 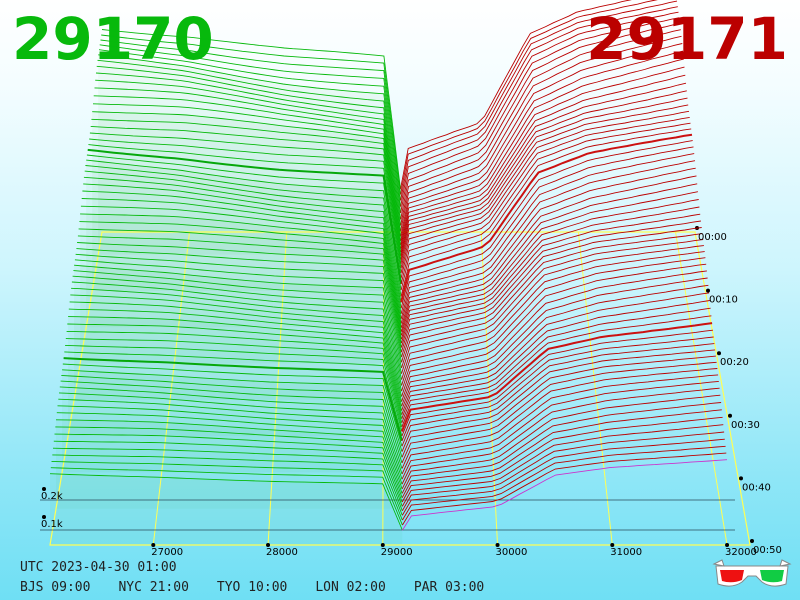 I want to click on timezone-par: PAR 03:00, so click(x=449, y=587).